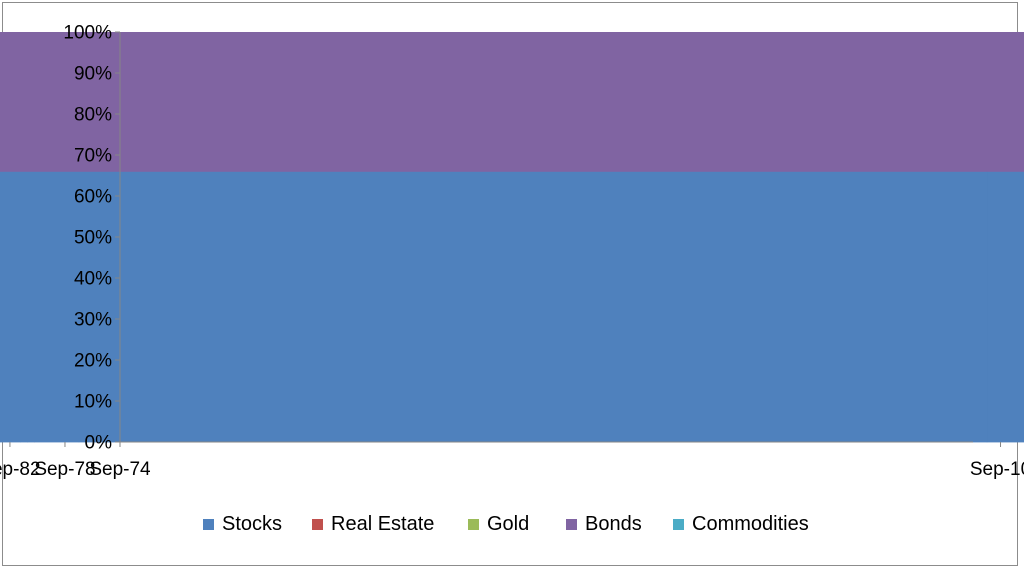 The image size is (1024, 572). Describe the element at coordinates (252, 524) in the screenshot. I see `legend-label-stocks: Stocks` at that location.